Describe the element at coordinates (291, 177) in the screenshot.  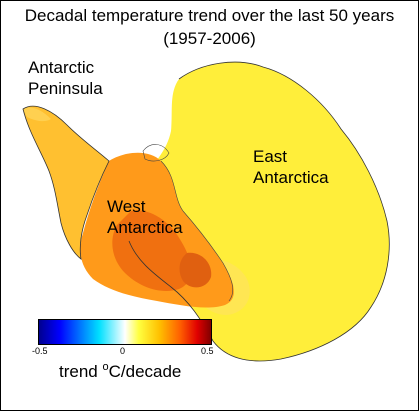
I see `label-east-antarctica-2: Antarctica` at that location.